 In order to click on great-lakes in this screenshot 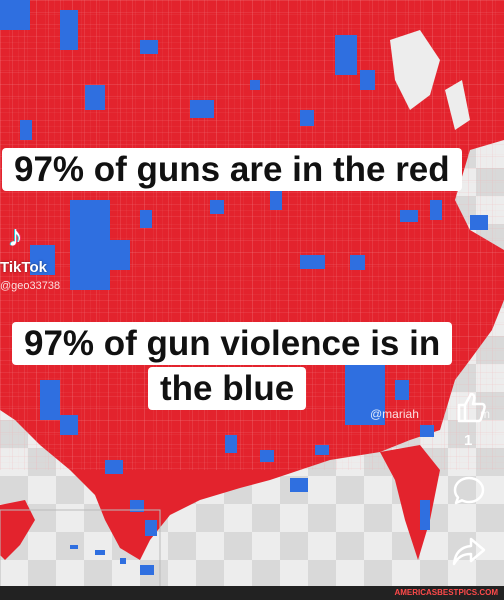, I will do `click(415, 70)`.